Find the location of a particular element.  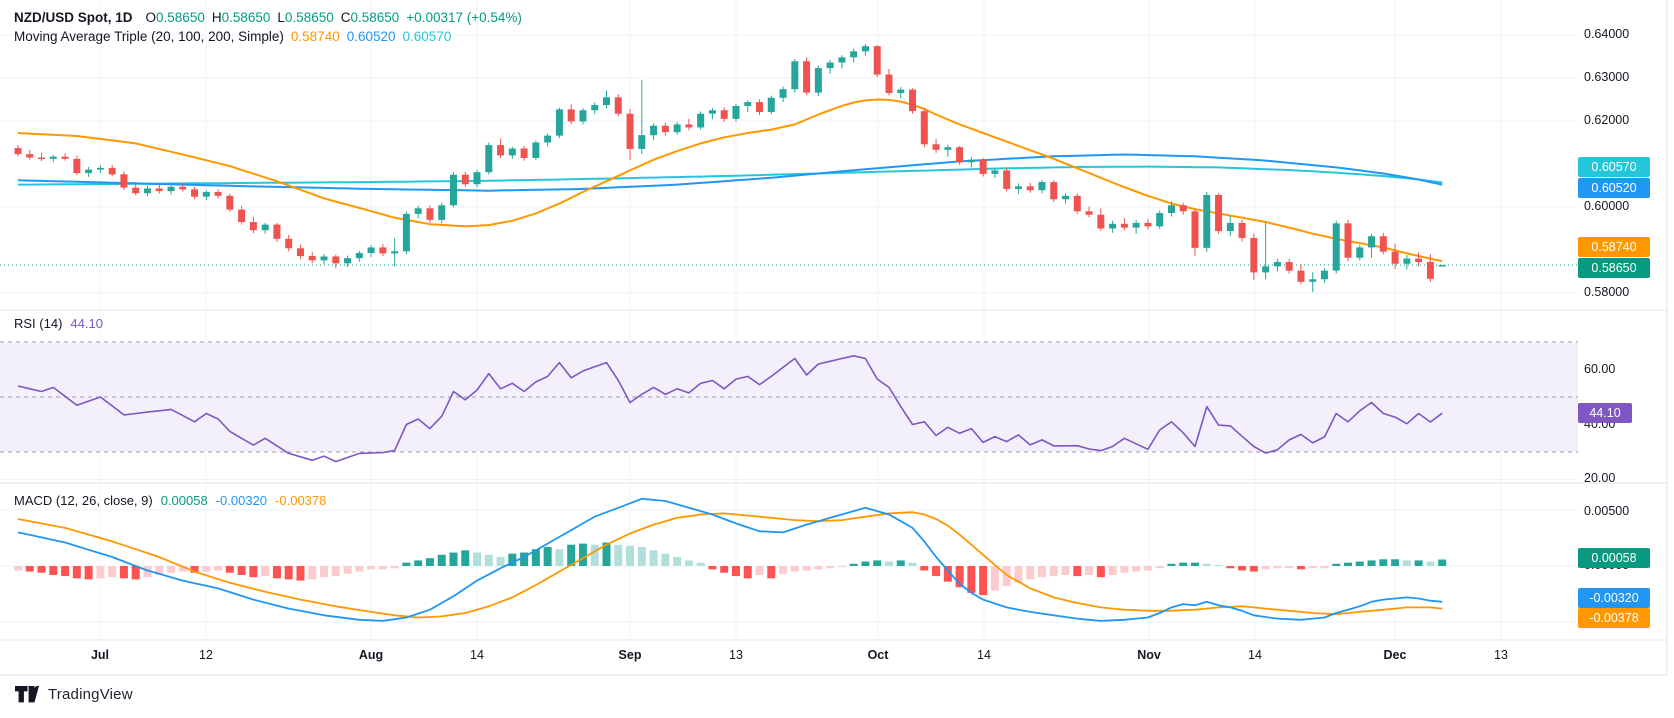

ma100-value: 0.60520 is located at coordinates (371, 36).